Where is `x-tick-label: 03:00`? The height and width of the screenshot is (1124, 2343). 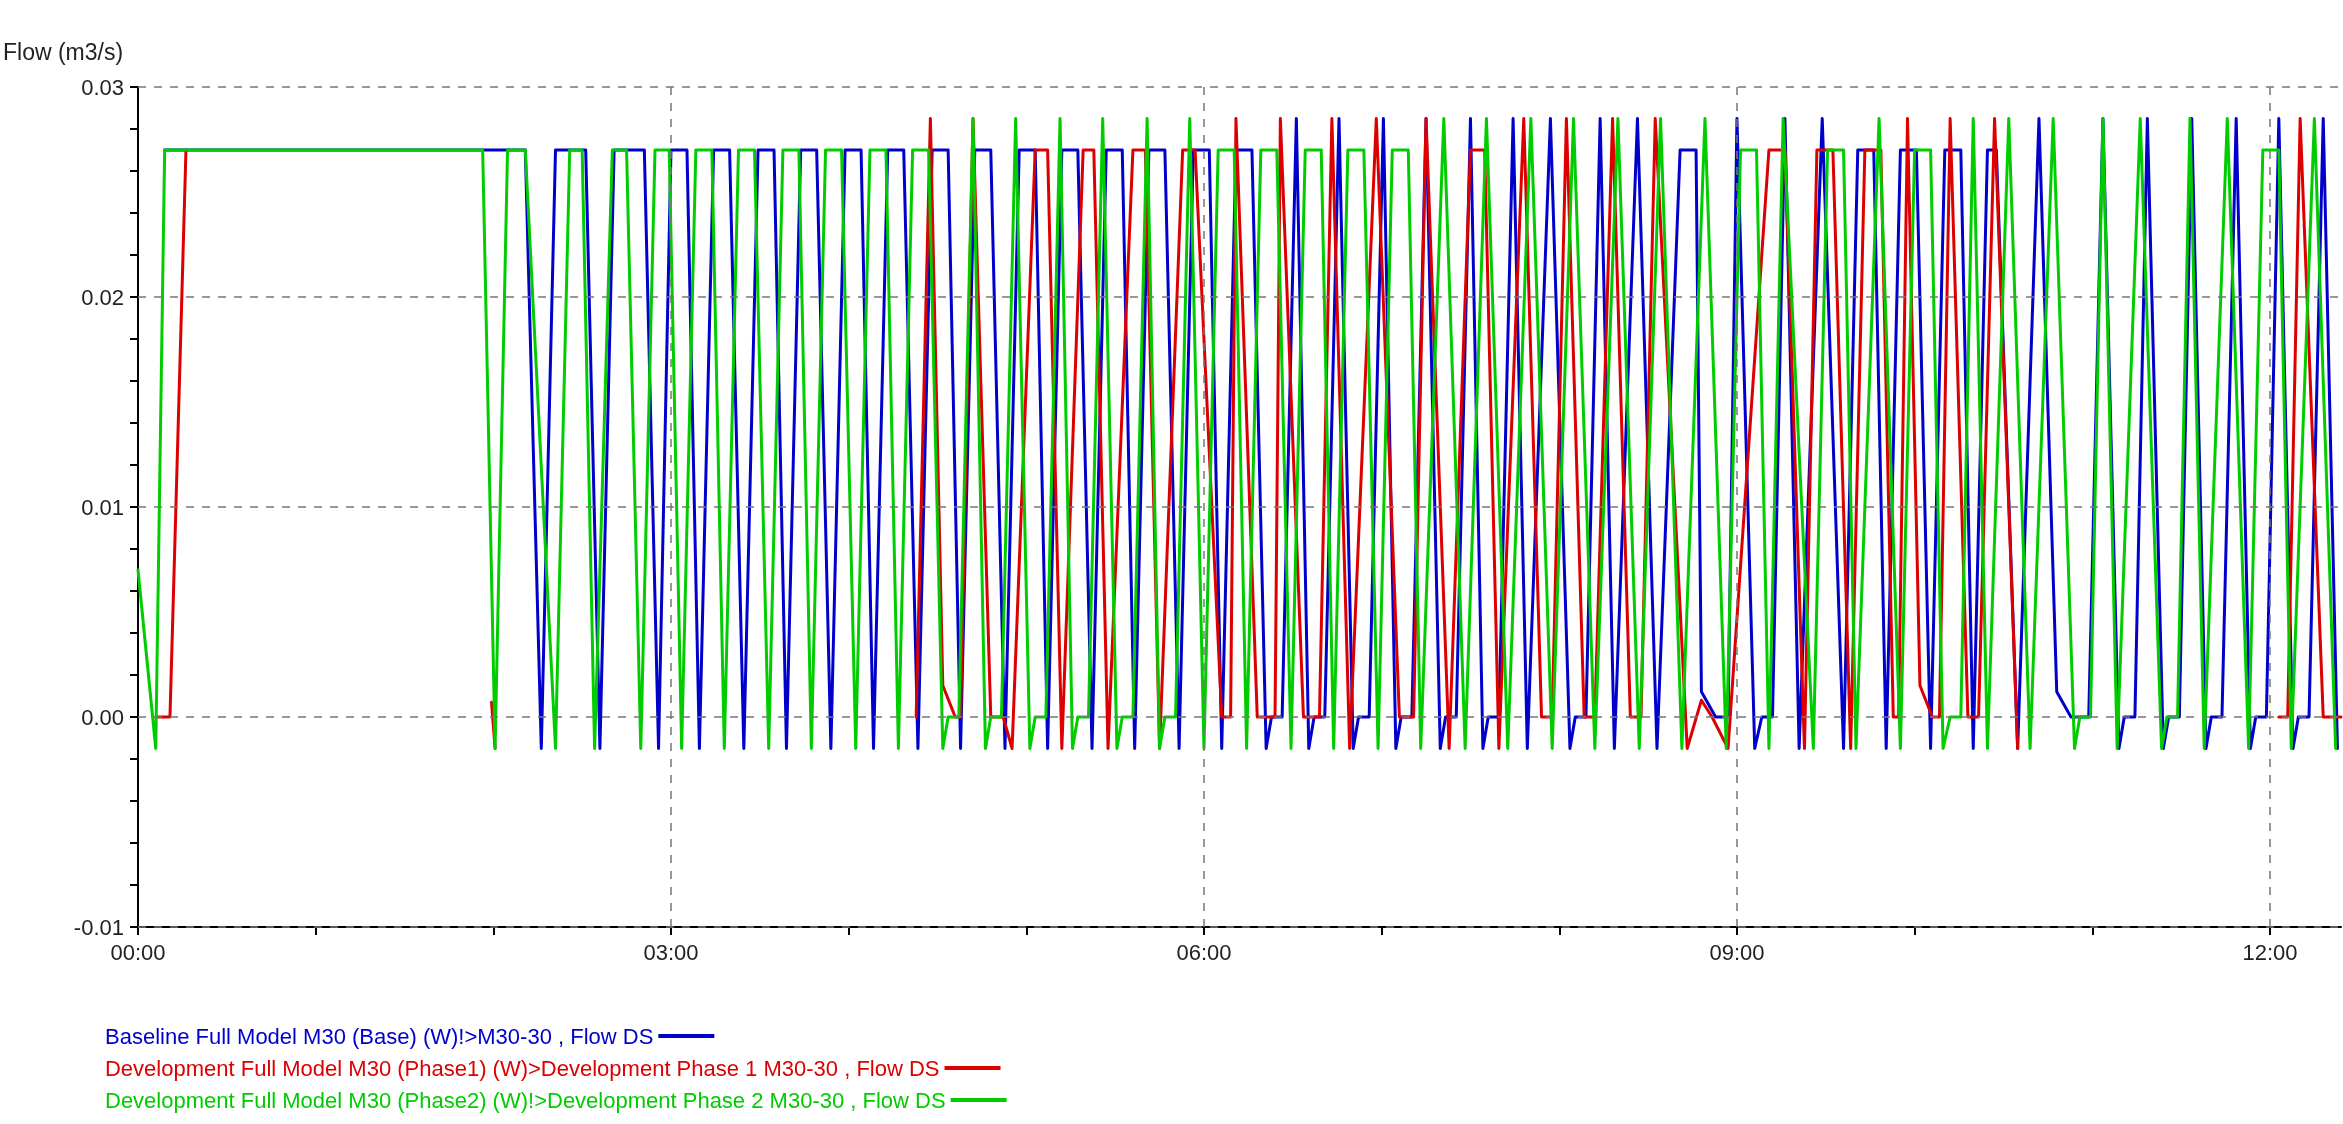
x-tick-label: 03:00 is located at coordinates (671, 952).